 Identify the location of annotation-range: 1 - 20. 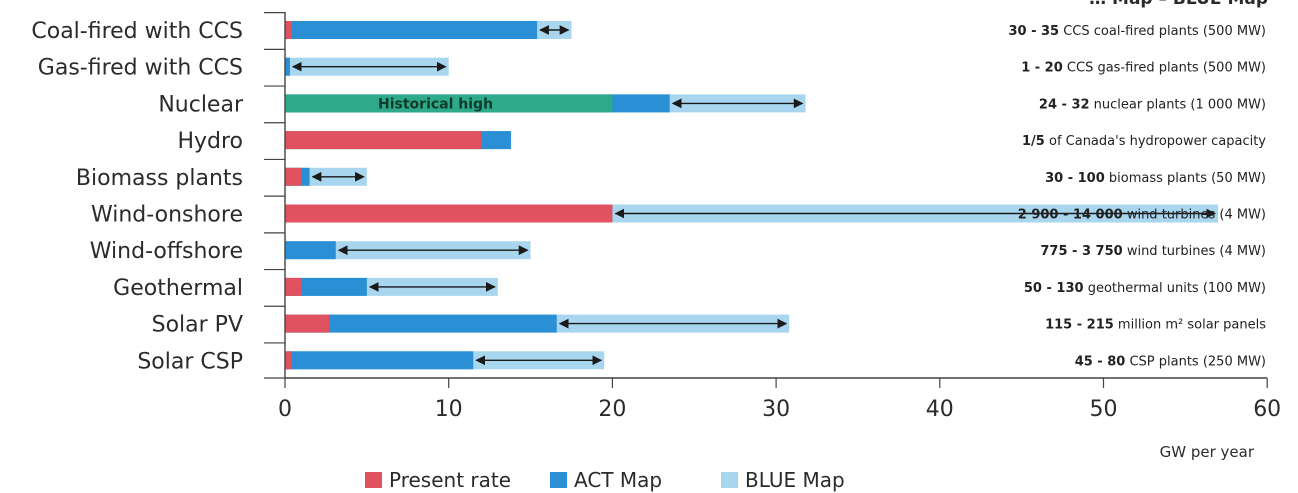
(1042, 68).